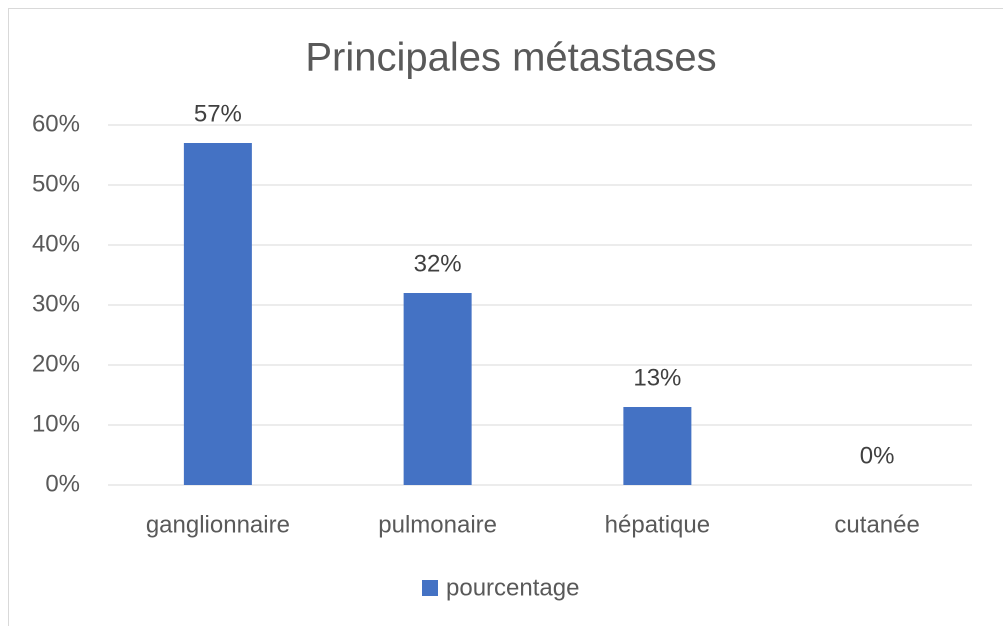  What do you see at coordinates (437, 524) in the screenshot?
I see `x-tick-label: pulmonaire` at bounding box center [437, 524].